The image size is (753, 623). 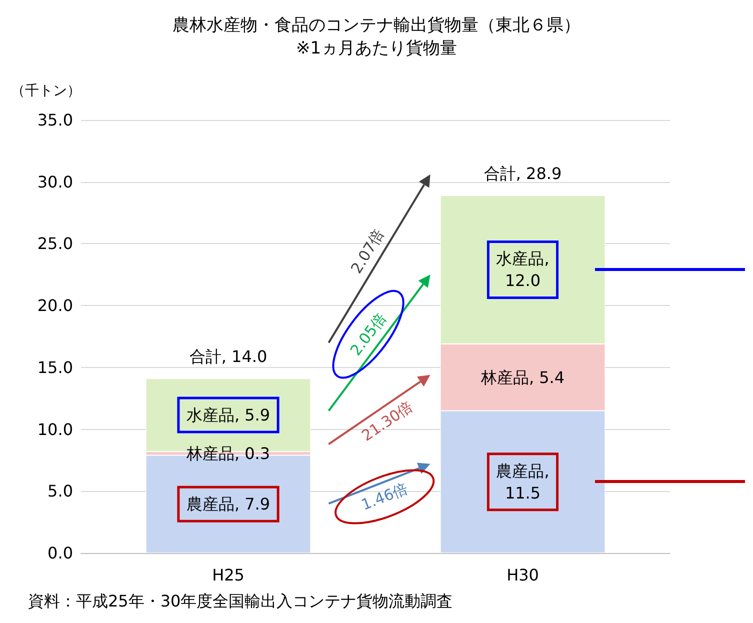 I want to click on x-tick-label: H30, so click(x=522, y=575).